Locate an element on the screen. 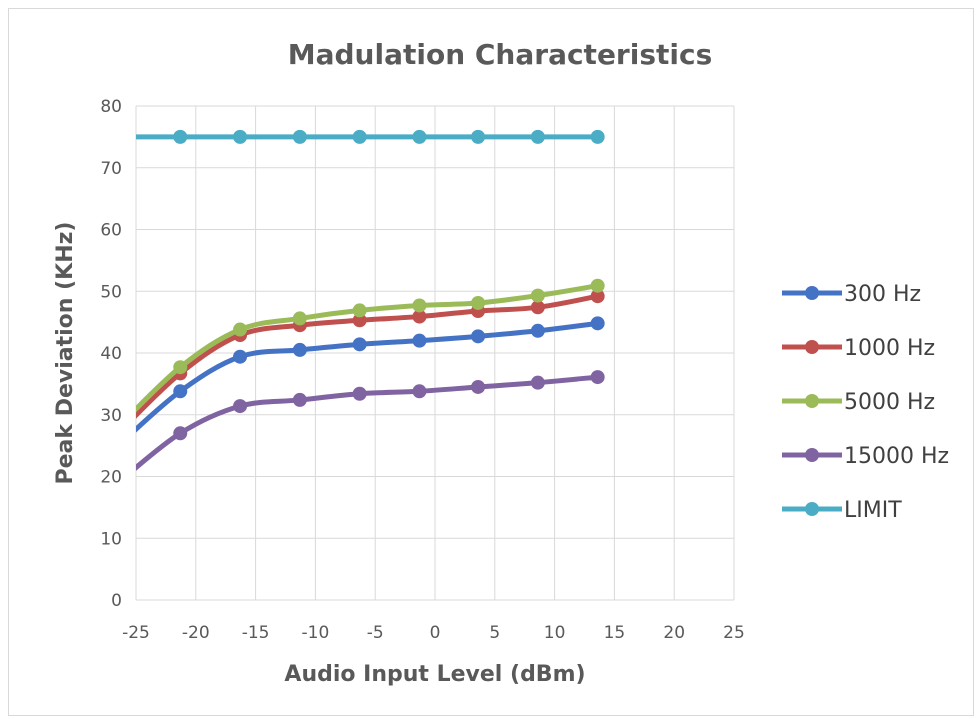 The height and width of the screenshot is (719, 977). y-axis-title: Peak Deviation (KHz) is located at coordinates (65, 353).